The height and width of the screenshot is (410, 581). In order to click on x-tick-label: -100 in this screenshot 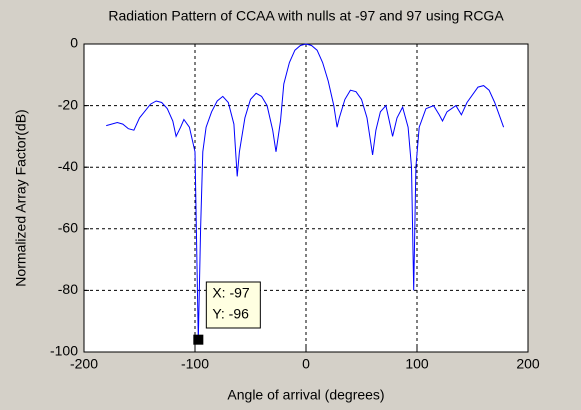, I will do `click(195, 364)`.